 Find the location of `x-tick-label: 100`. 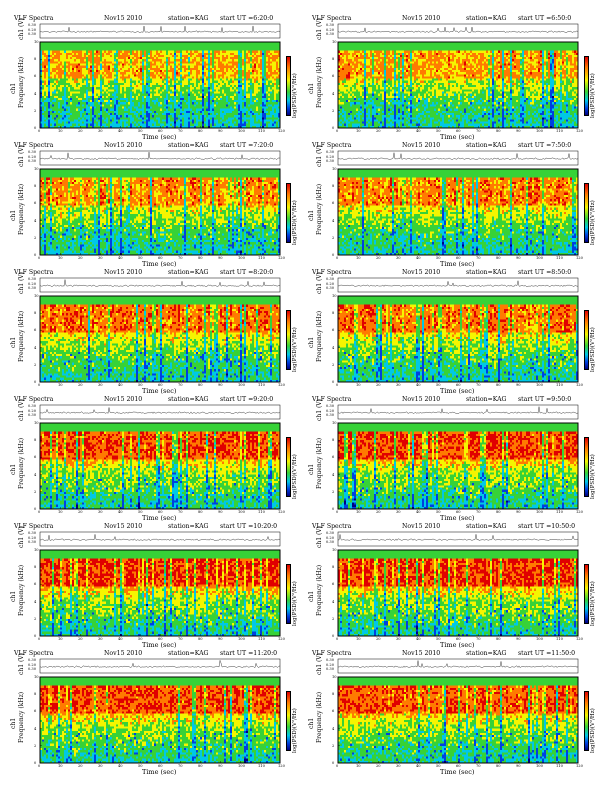

x-tick-label: 100 is located at coordinates (241, 258).